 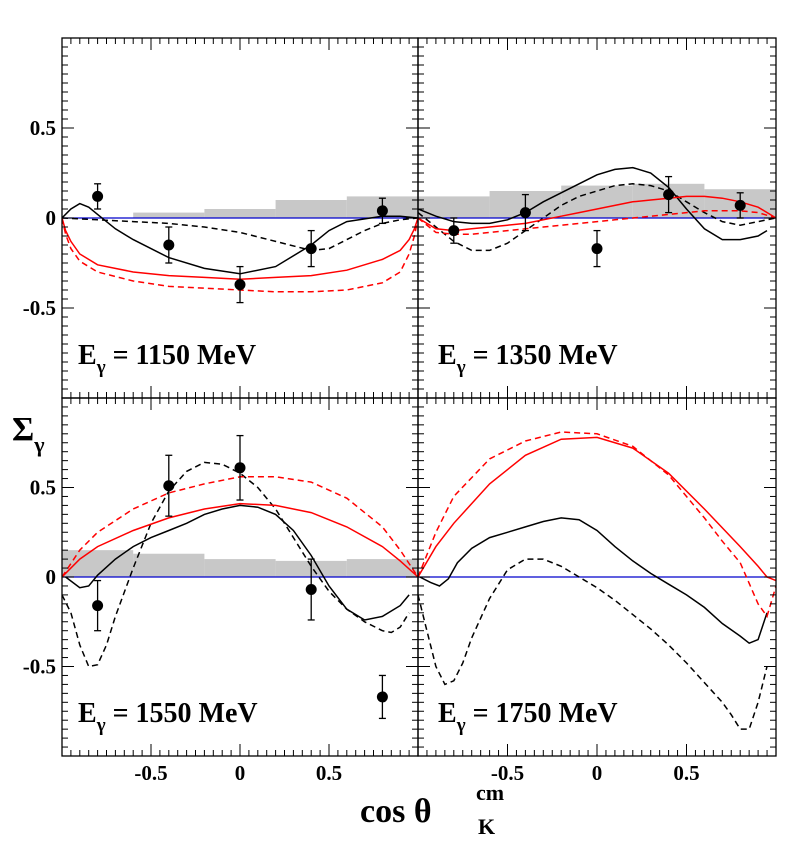 I want to click on y-axis-title: Σγ, so click(x=28, y=434).